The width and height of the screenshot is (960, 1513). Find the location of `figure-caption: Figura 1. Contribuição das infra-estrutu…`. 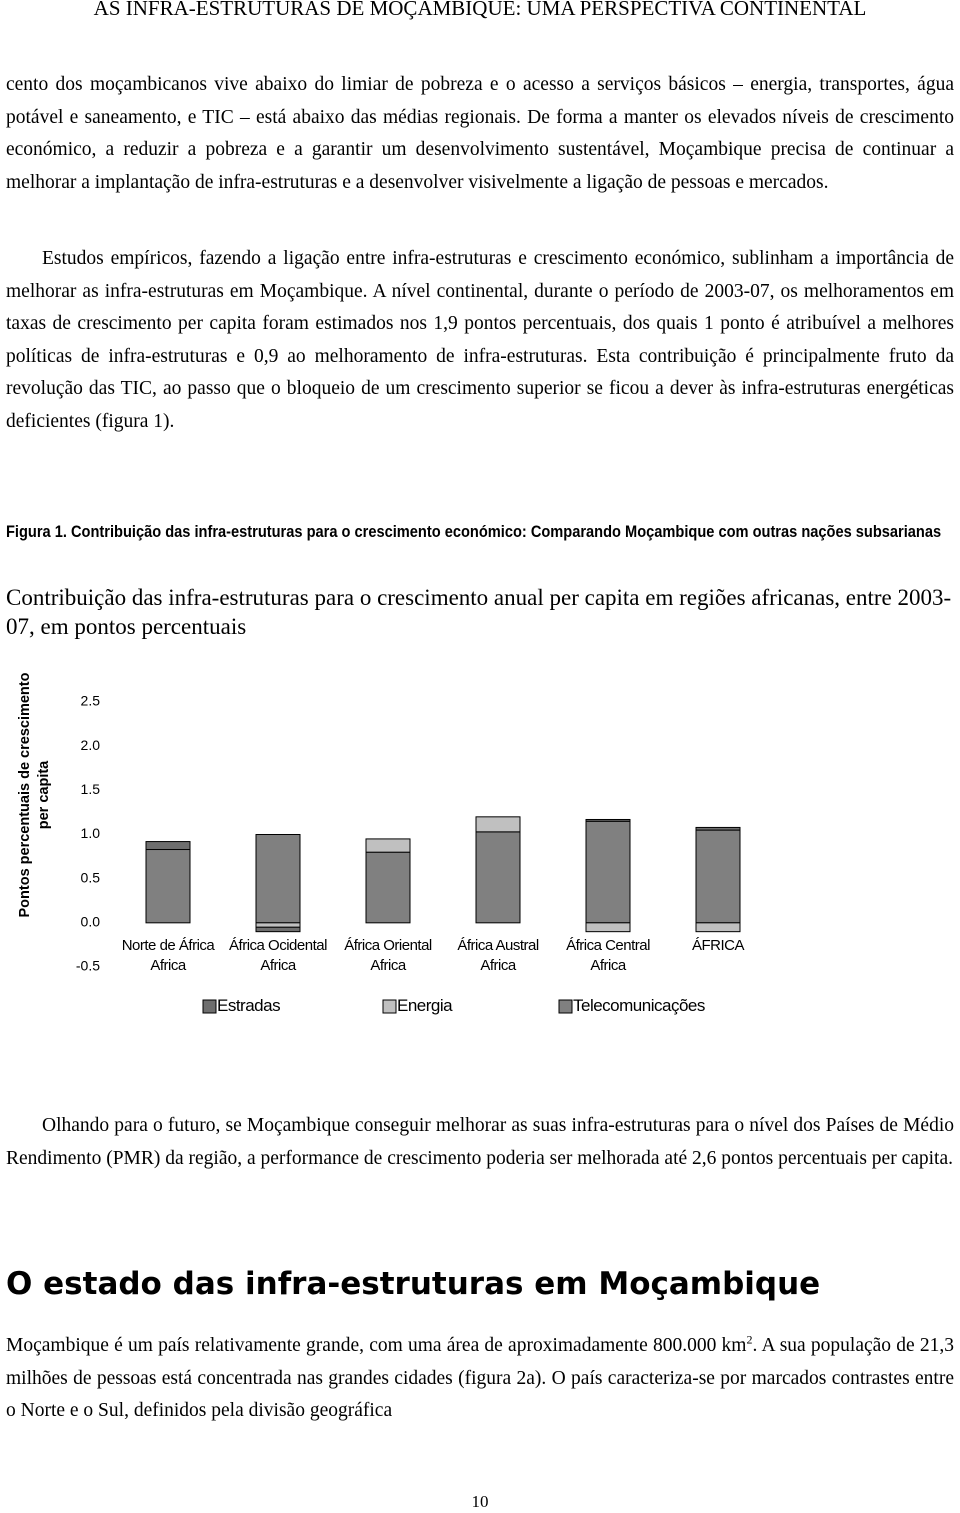

figure-caption: Figura 1. Contribuição das infra-estrutu… is located at coordinates (474, 531).